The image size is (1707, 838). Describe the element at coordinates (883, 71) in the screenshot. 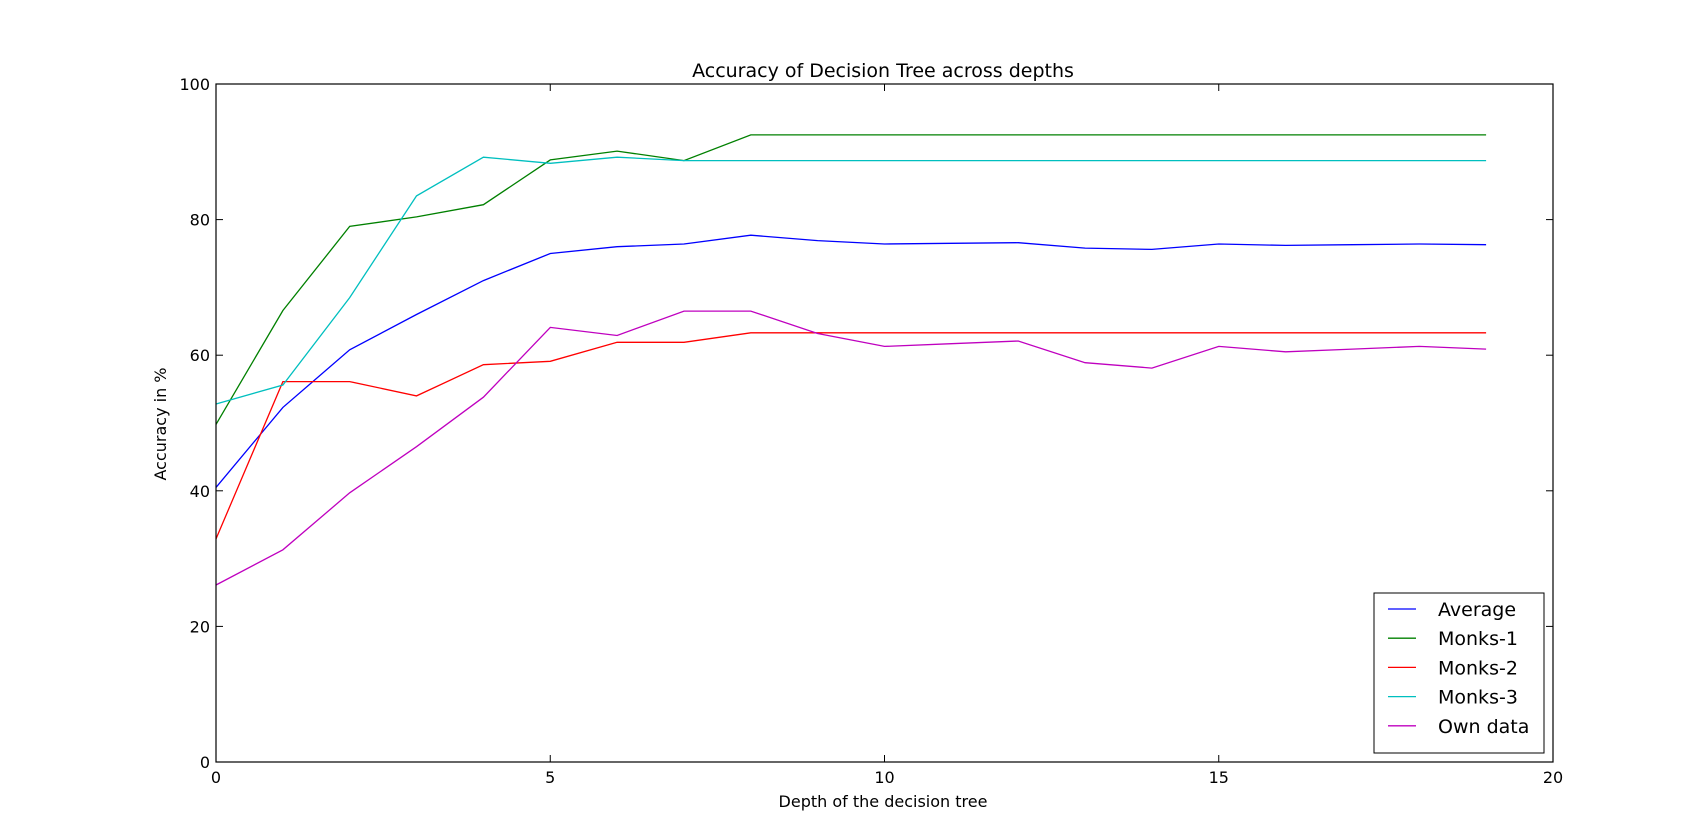

I see `chart-title: Accuracy of Decision Tree across depths` at that location.